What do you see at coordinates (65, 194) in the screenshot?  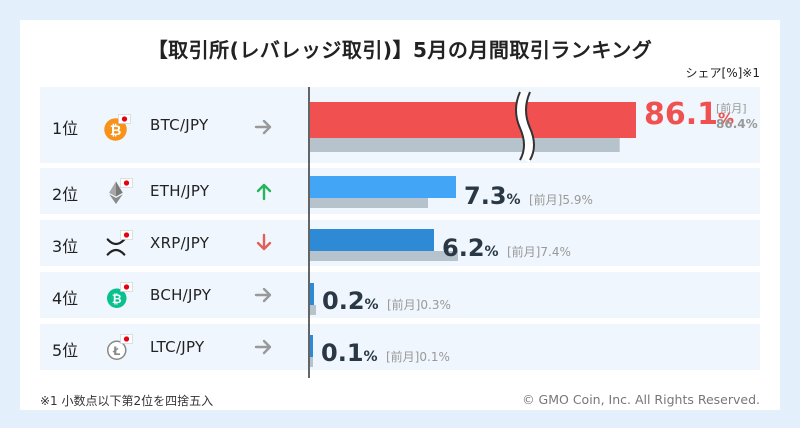 I see `rank-label: 2位` at bounding box center [65, 194].